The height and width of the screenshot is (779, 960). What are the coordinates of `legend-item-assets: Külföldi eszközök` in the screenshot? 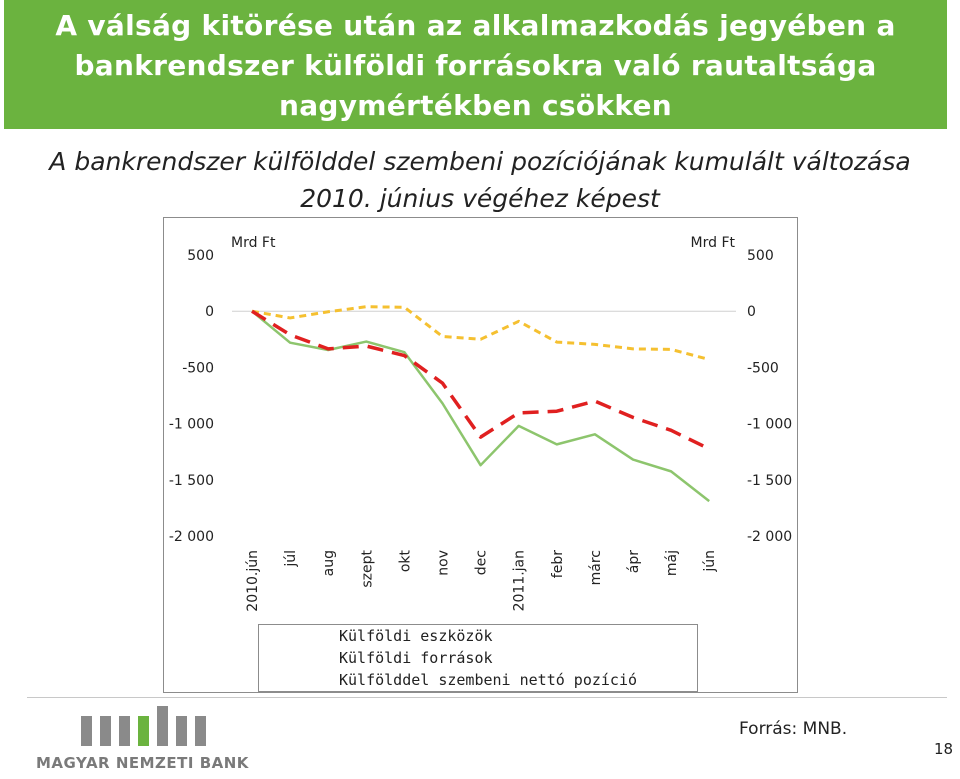 It's located at (416, 636).